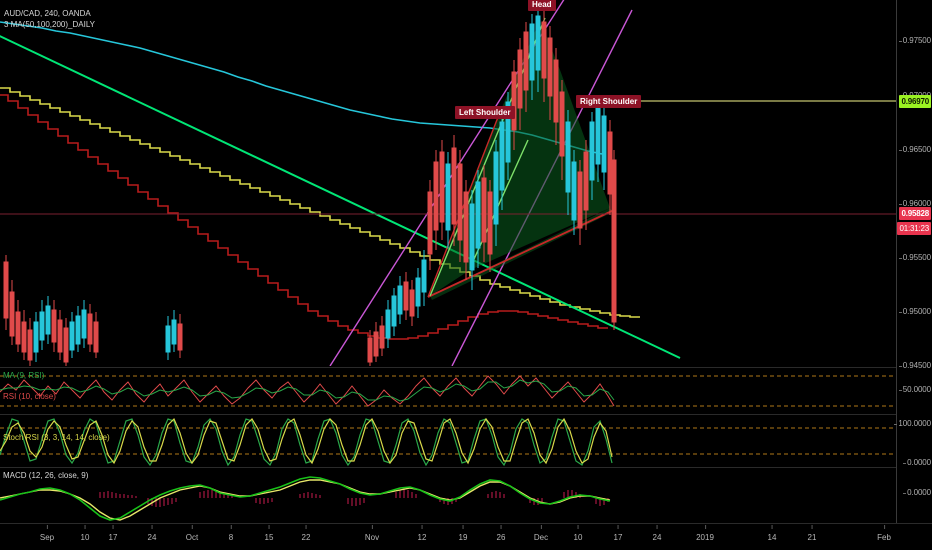 The image size is (932, 550). What do you see at coordinates (912, 423) in the screenshot?
I see `stoch-scale-tick-top: 100.0000` at bounding box center [912, 423].